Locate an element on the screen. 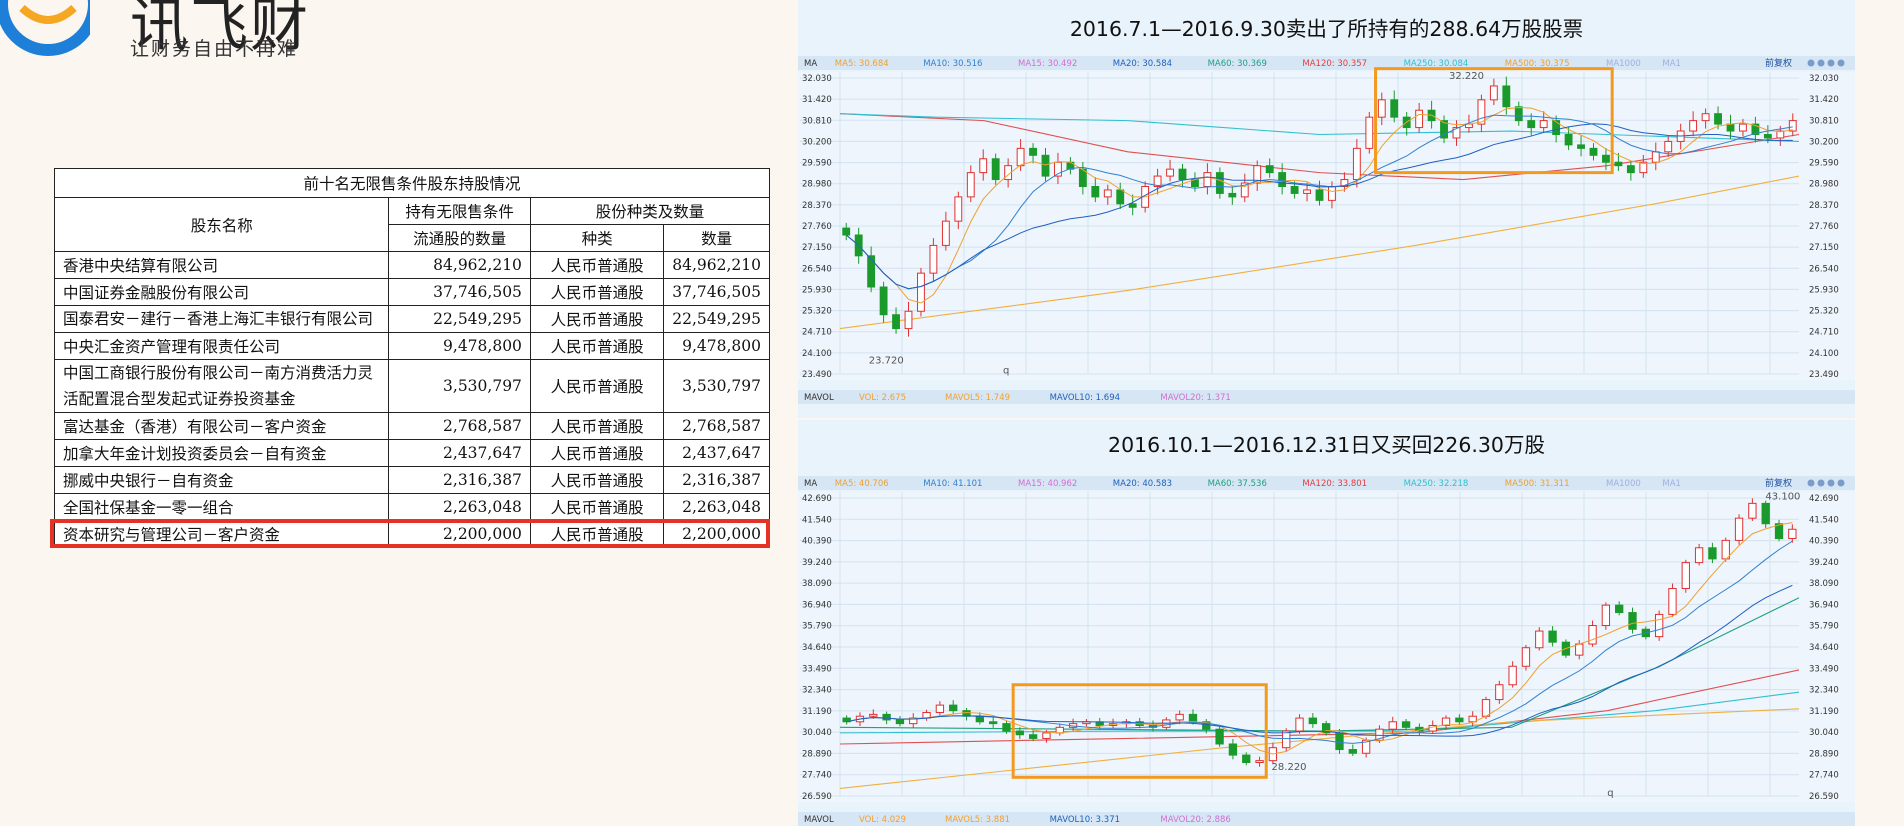 Image resolution: width=1904 pixels, height=826 pixels. ma-legend-item: MA is located at coordinates (810, 64).